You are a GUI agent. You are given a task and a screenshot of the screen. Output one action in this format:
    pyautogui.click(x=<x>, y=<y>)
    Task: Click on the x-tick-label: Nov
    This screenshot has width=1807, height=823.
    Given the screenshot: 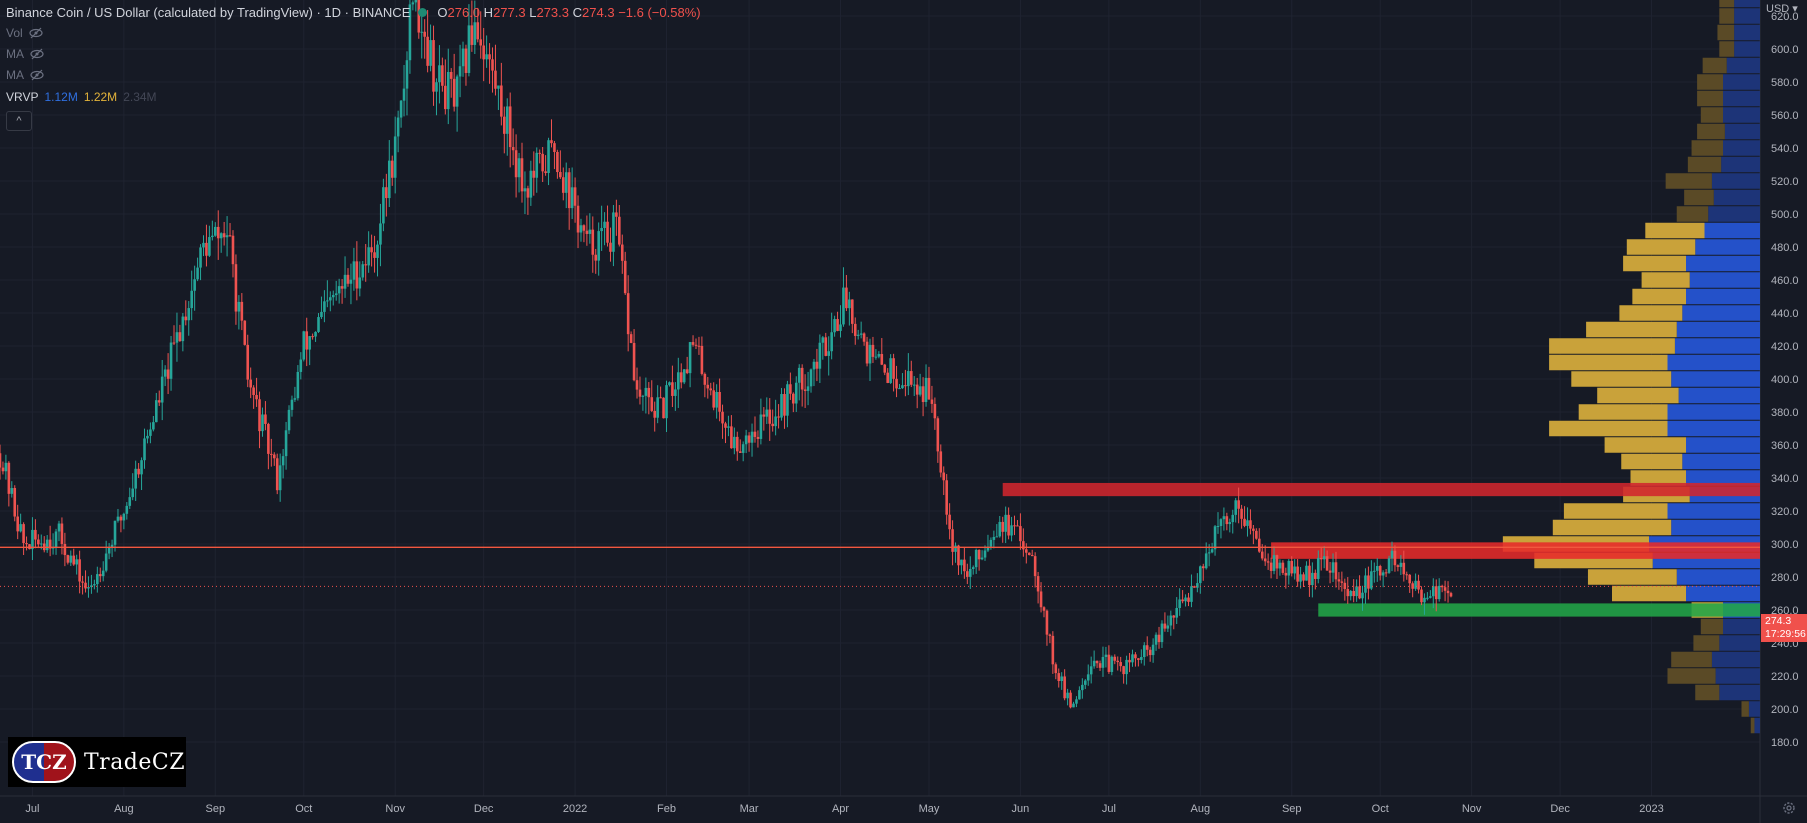 What is the action you would take?
    pyautogui.click(x=395, y=809)
    